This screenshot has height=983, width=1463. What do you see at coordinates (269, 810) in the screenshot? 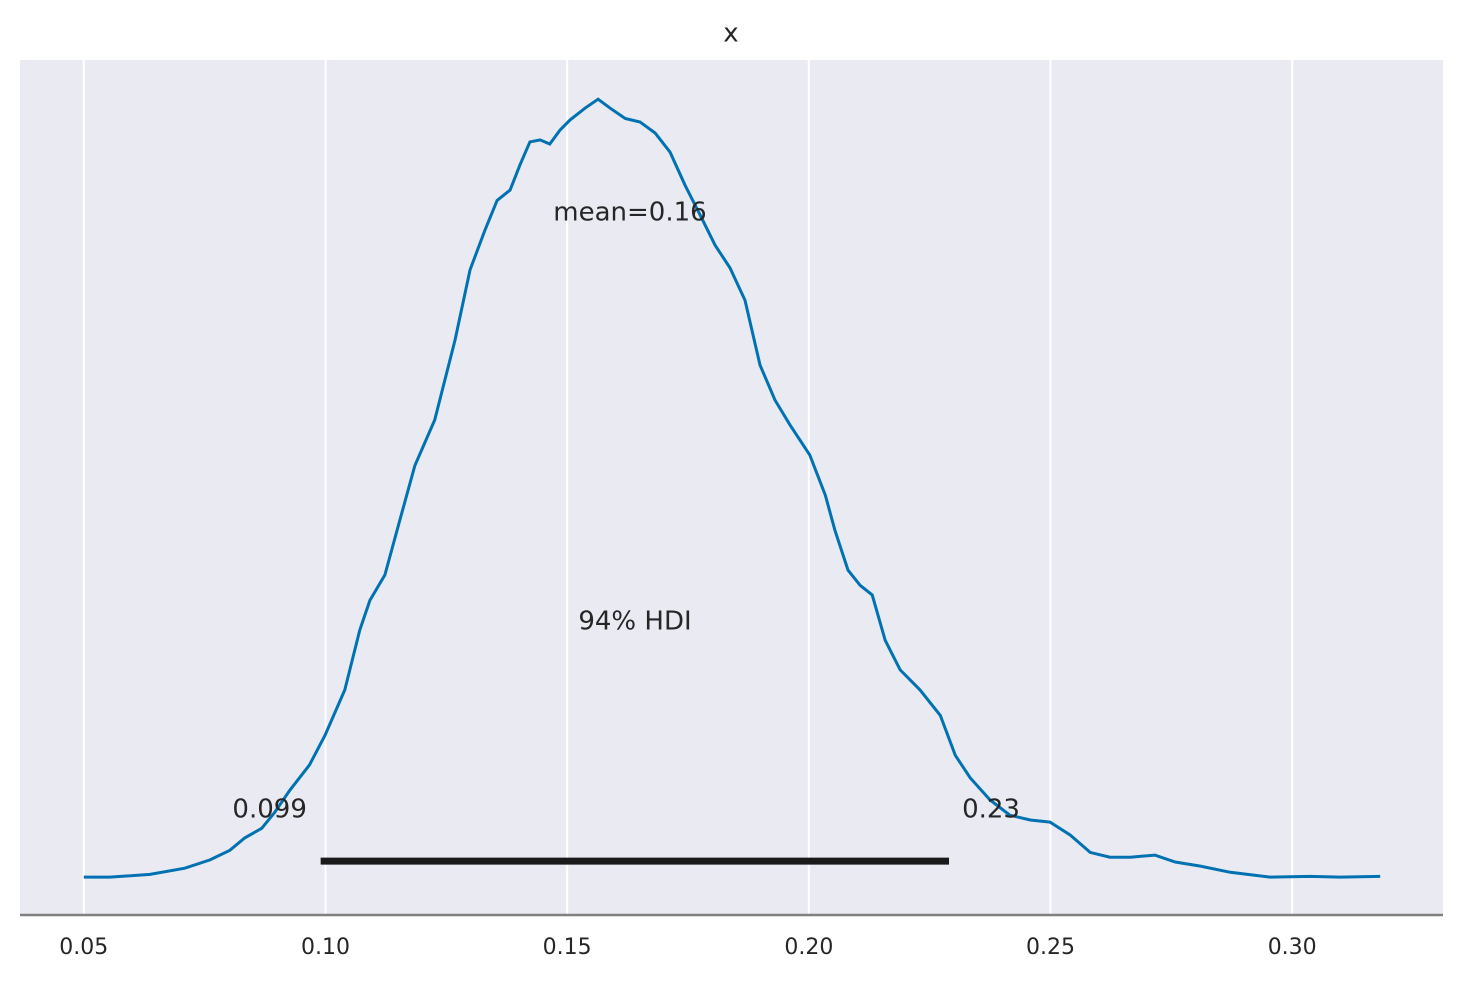
I see `hdi-lower-label: 0.099` at bounding box center [269, 810].